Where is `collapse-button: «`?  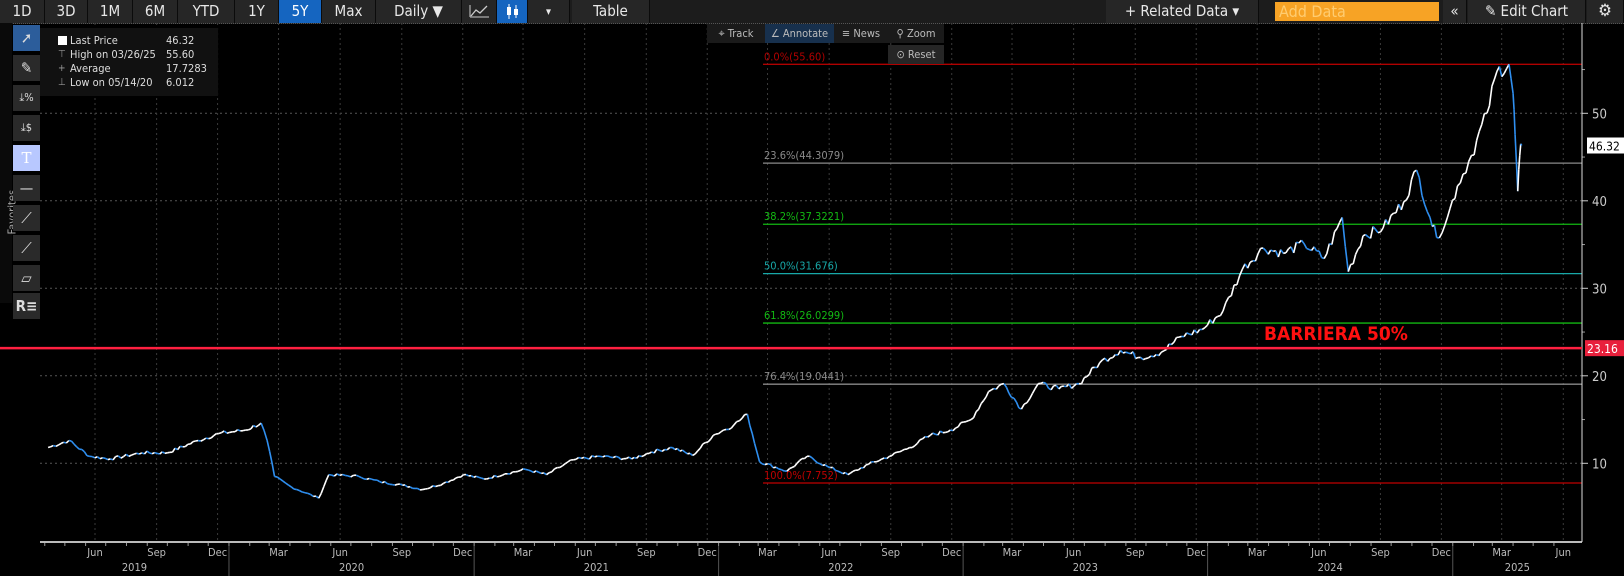
collapse-button: « is located at coordinates (1455, 11).